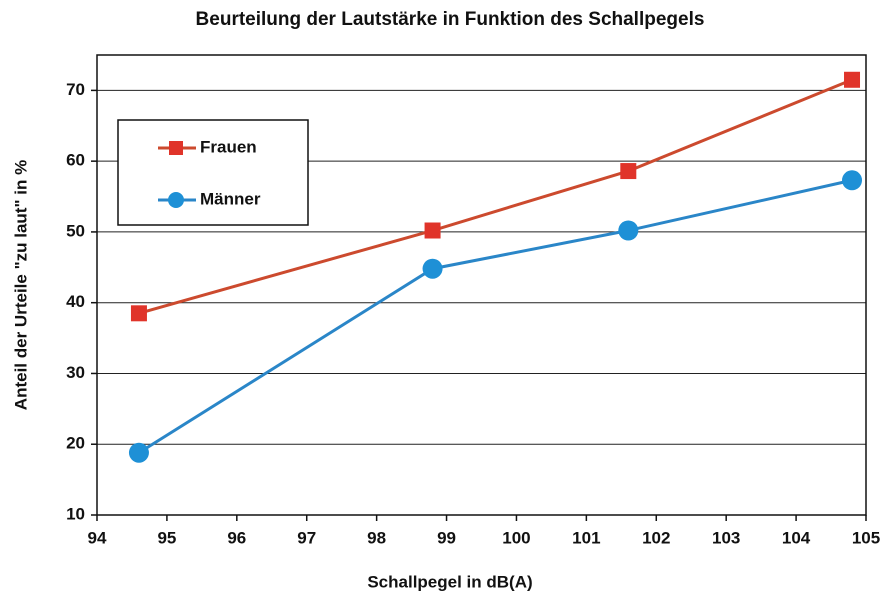 This screenshot has height=599, width=888. I want to click on x-tick-label: 99, so click(446, 537).